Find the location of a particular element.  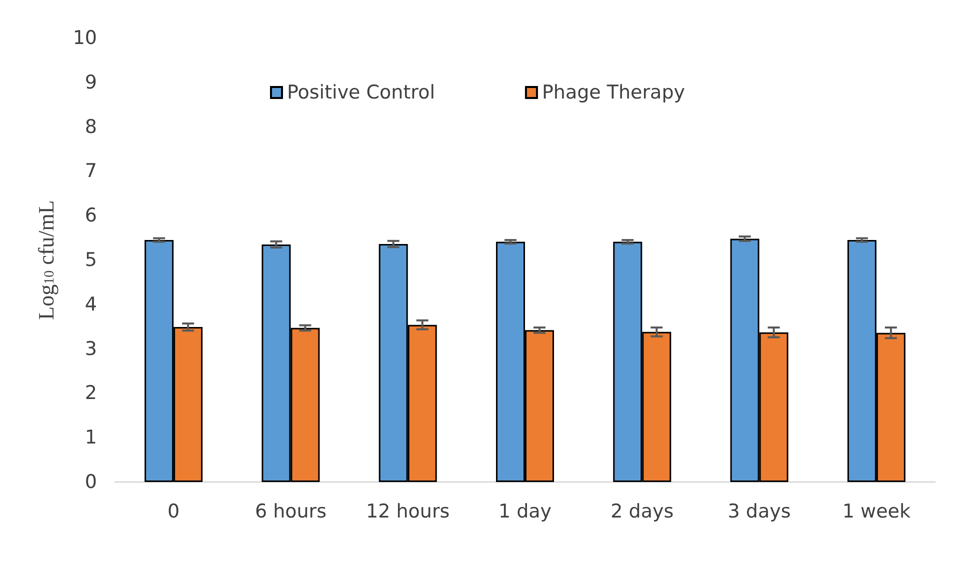

legend-label: Phage Therapy is located at coordinates (613, 93).